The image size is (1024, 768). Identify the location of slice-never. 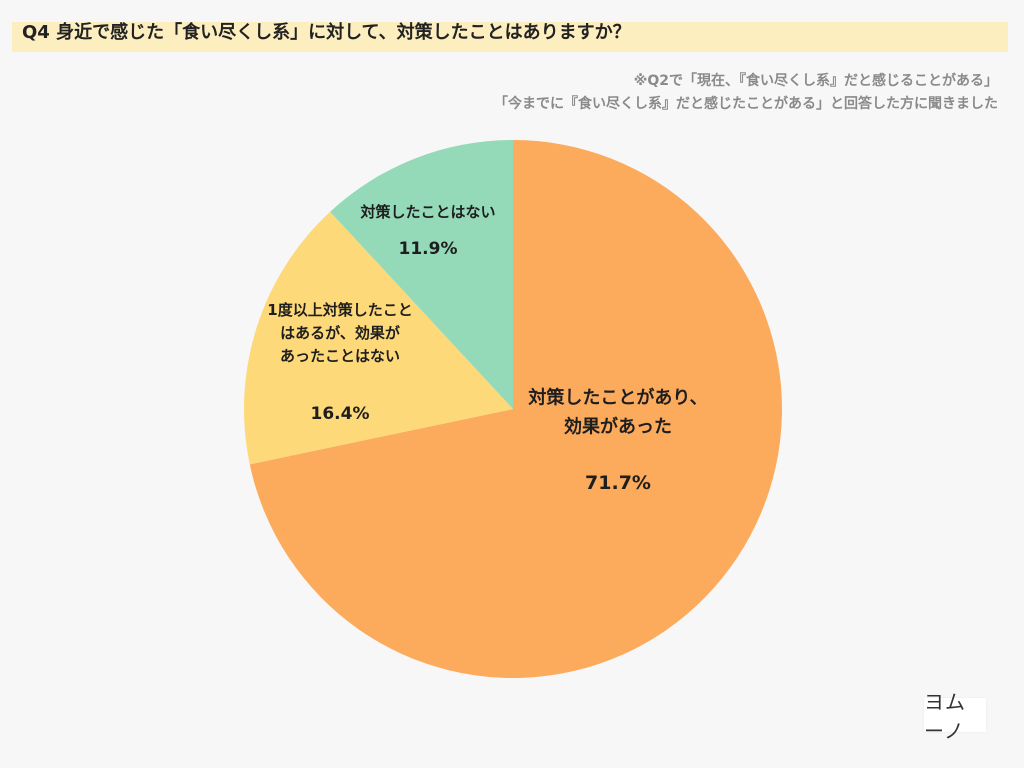
(421, 274).